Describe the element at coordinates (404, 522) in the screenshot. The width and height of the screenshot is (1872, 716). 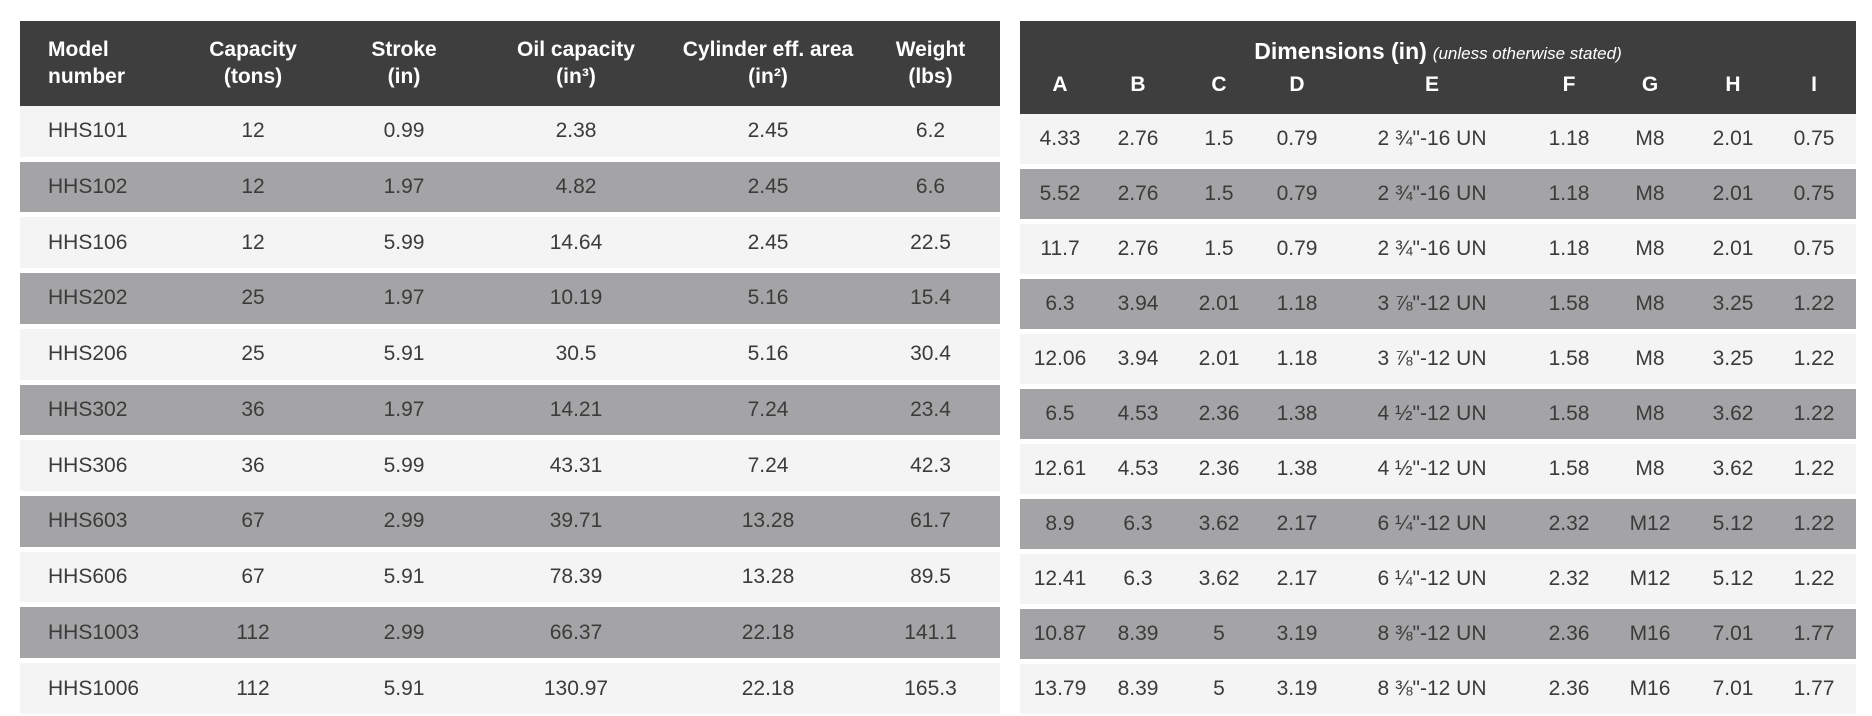
I see `value-cell: 2.99` at that location.